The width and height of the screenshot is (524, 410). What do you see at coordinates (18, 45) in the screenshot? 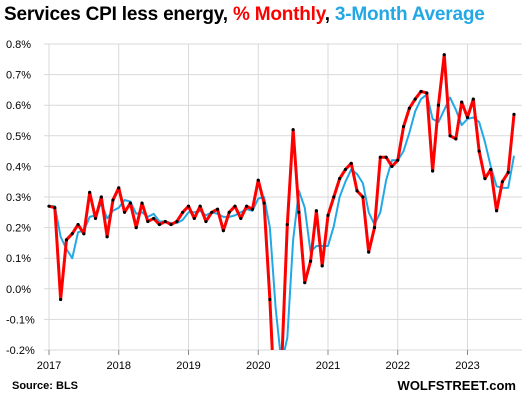
I see `y-tick-label: 0.8%` at bounding box center [18, 45].